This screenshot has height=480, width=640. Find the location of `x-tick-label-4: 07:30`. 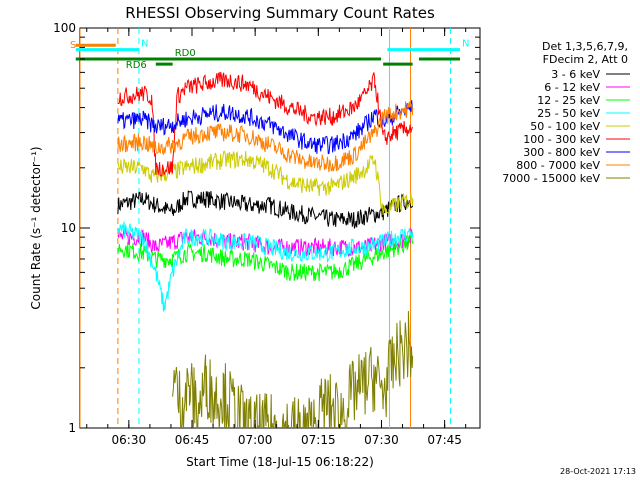

x-tick-label-4: 07:30 is located at coordinates (381, 440).